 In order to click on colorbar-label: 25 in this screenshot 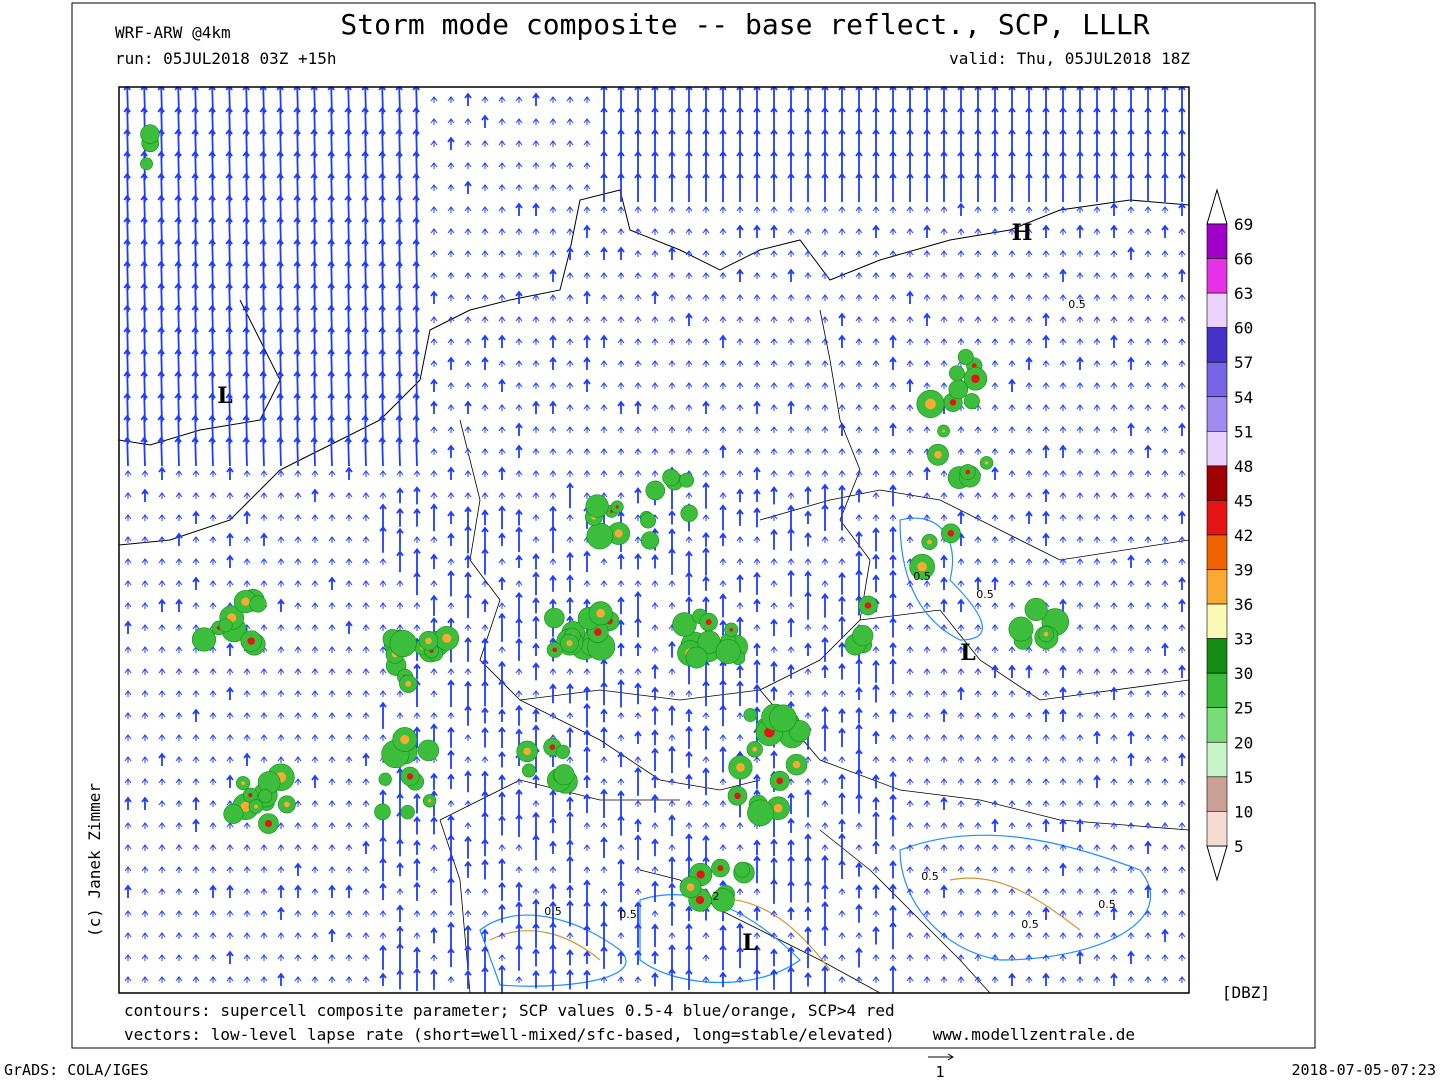, I will do `click(1243, 708)`.